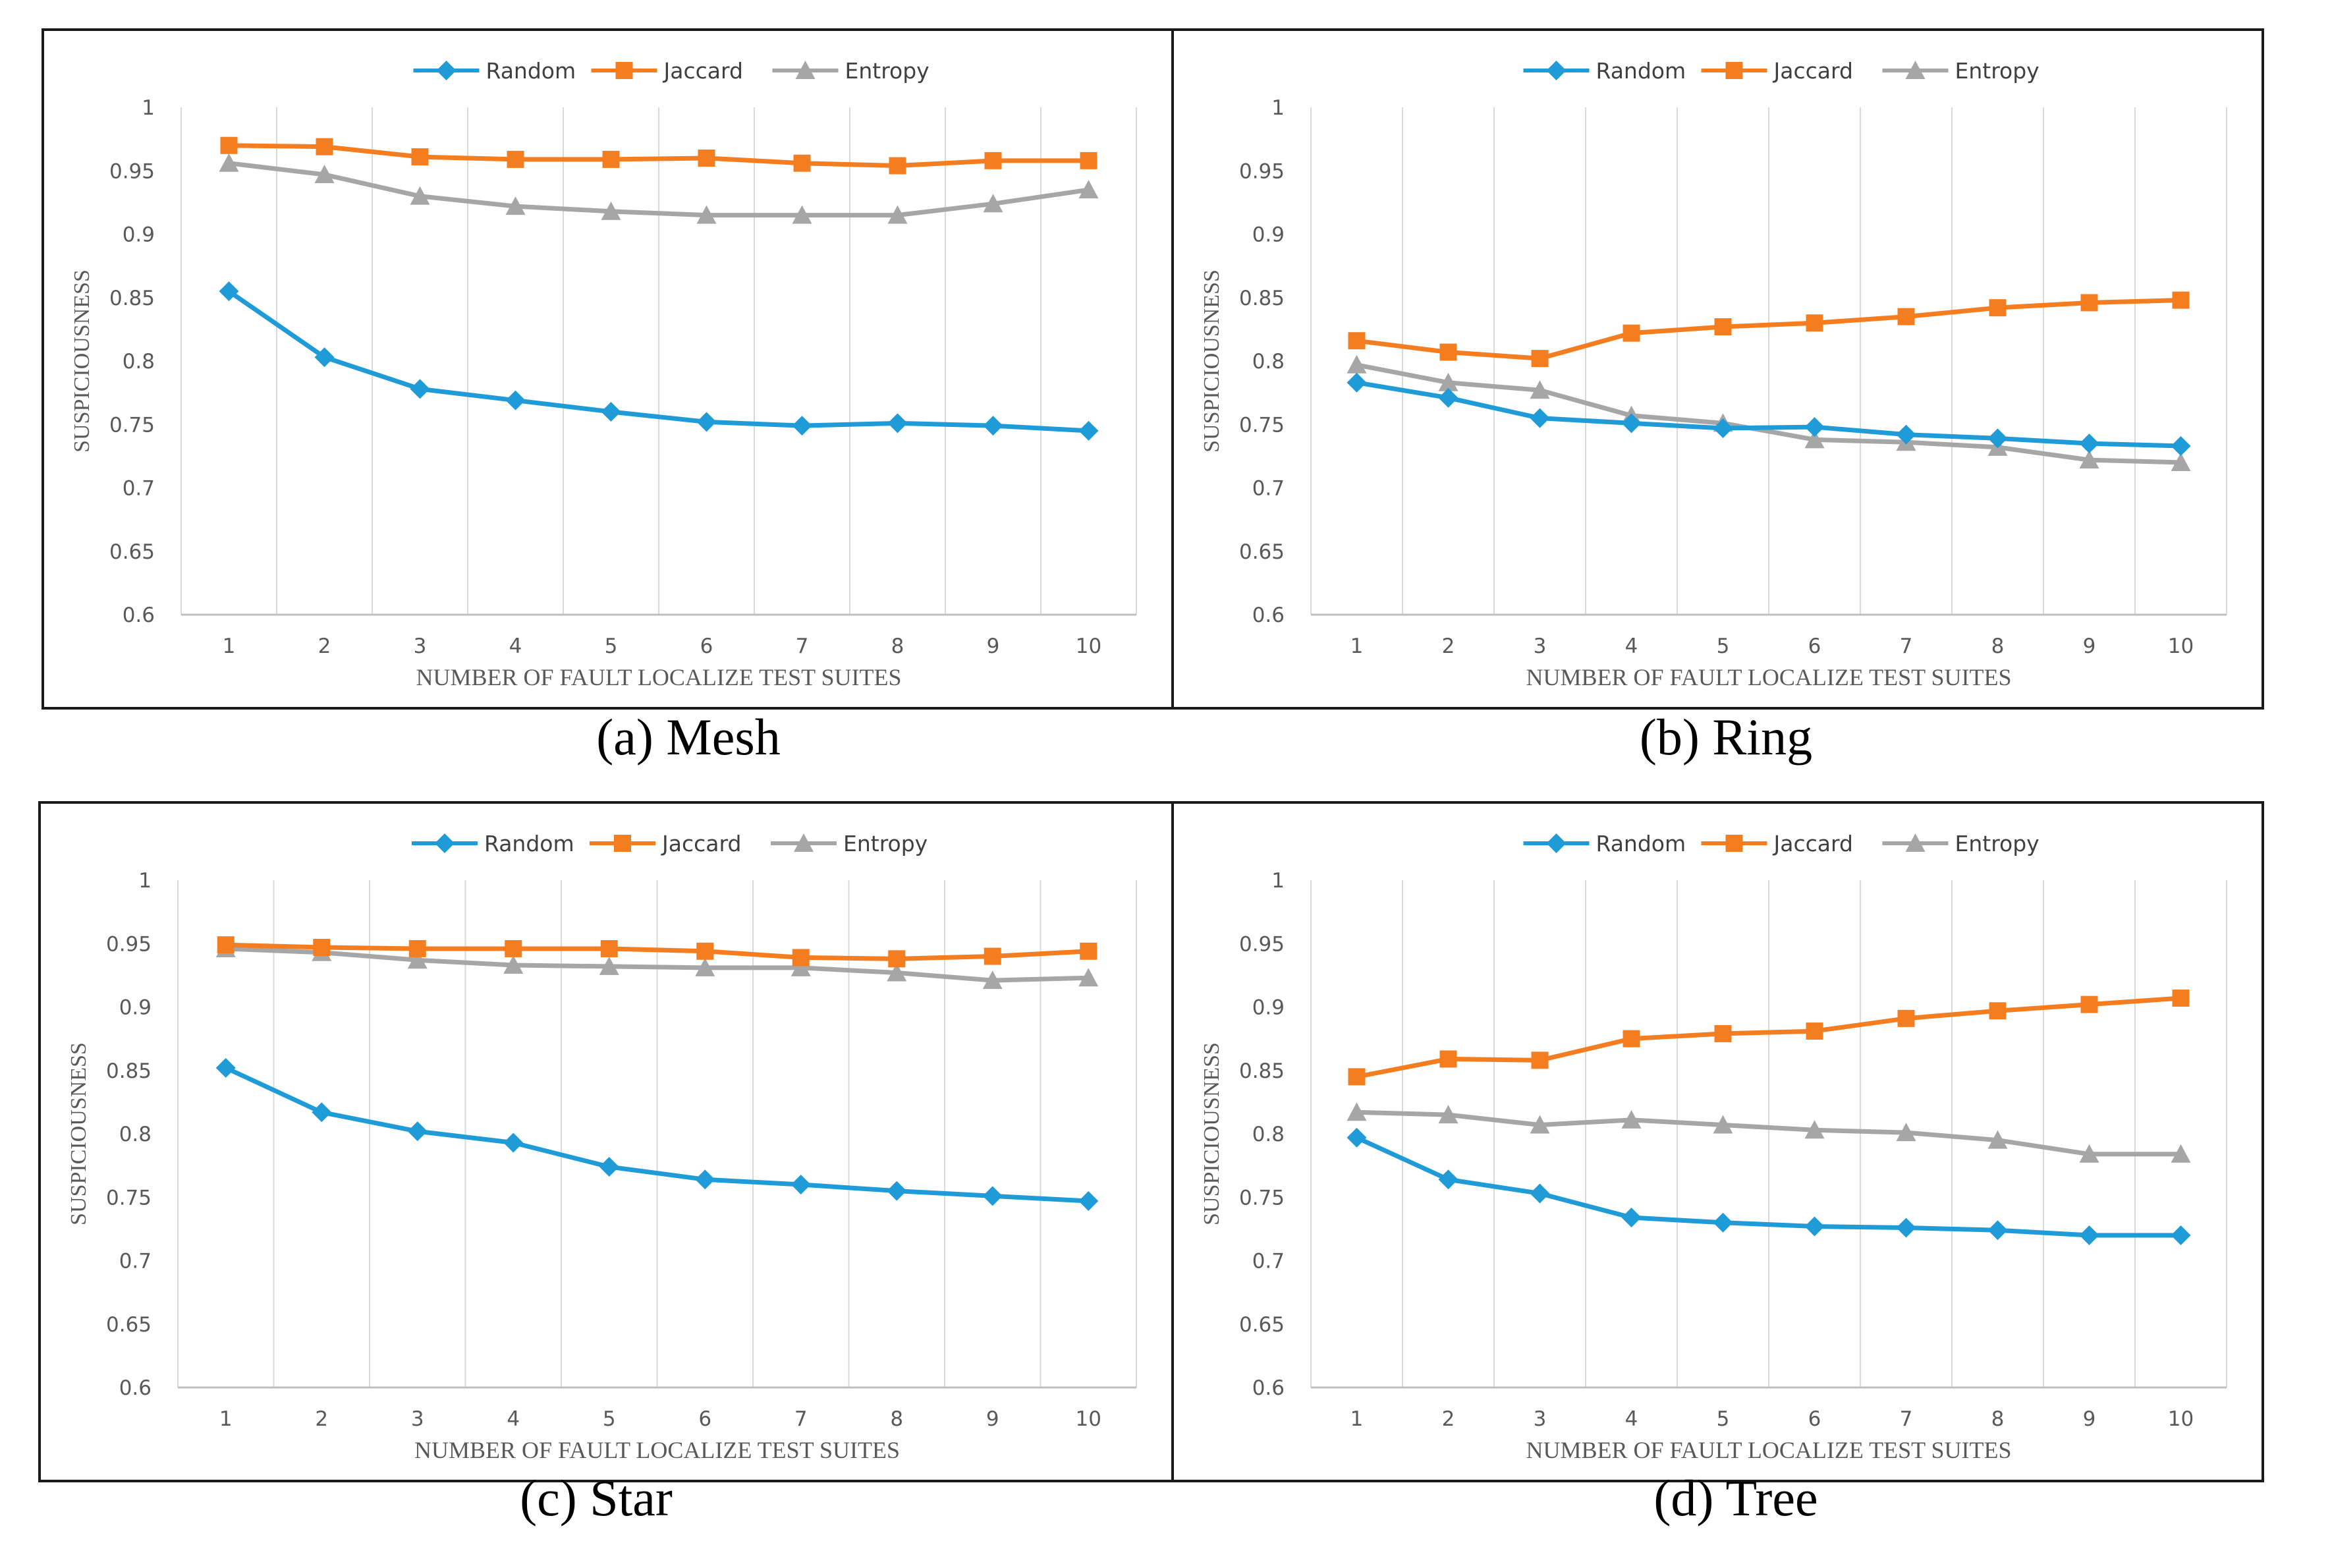  I want to click on y-tick-label: 1, so click(1278, 108).